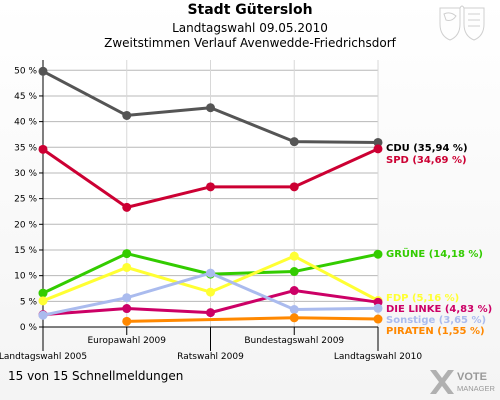  I want to click on status-text: 15 von 15 Schnellmeldungen, so click(96, 376).